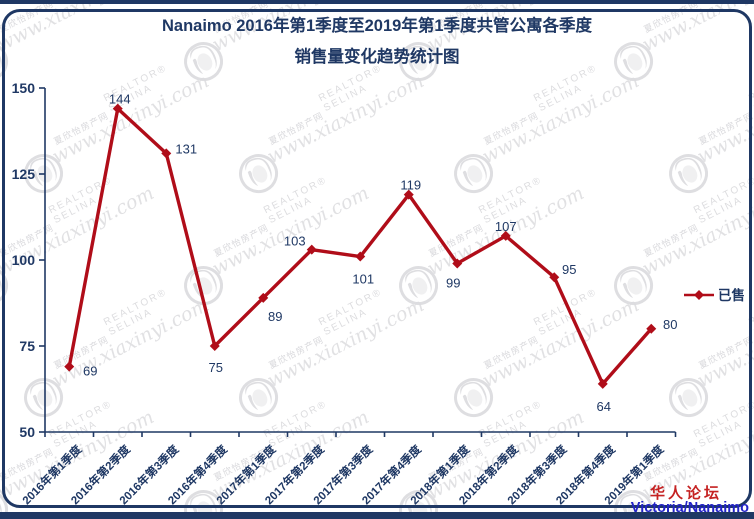  Describe the element at coordinates (699, 295) in the screenshot. I see `legend-diamond-icon` at that location.